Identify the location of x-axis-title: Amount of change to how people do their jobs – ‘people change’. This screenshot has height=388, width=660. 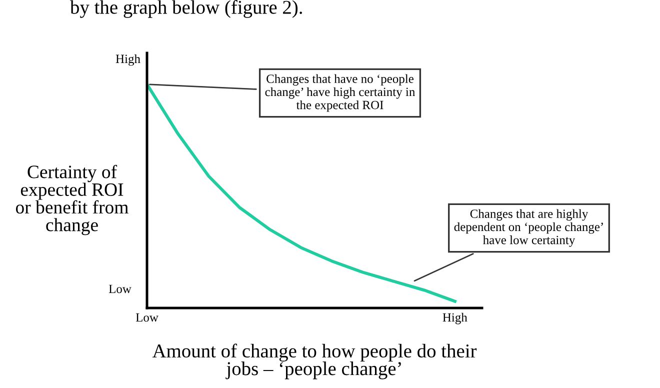
(314, 362).